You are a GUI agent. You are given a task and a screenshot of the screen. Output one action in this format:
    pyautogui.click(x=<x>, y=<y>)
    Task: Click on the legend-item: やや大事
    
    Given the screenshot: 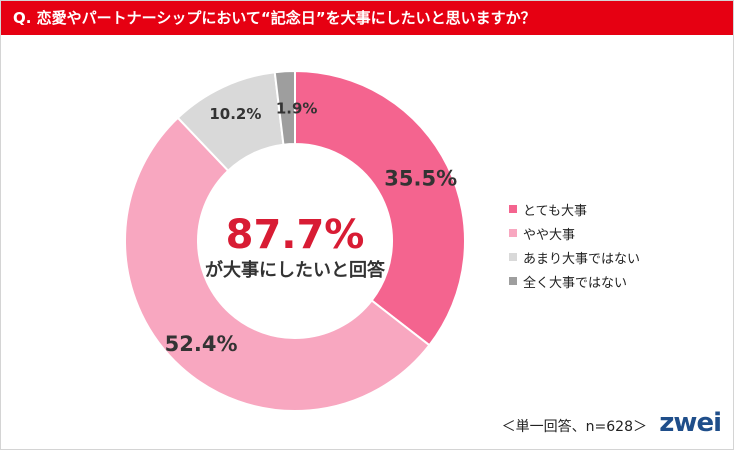 What is the action you would take?
    pyautogui.click(x=574, y=233)
    